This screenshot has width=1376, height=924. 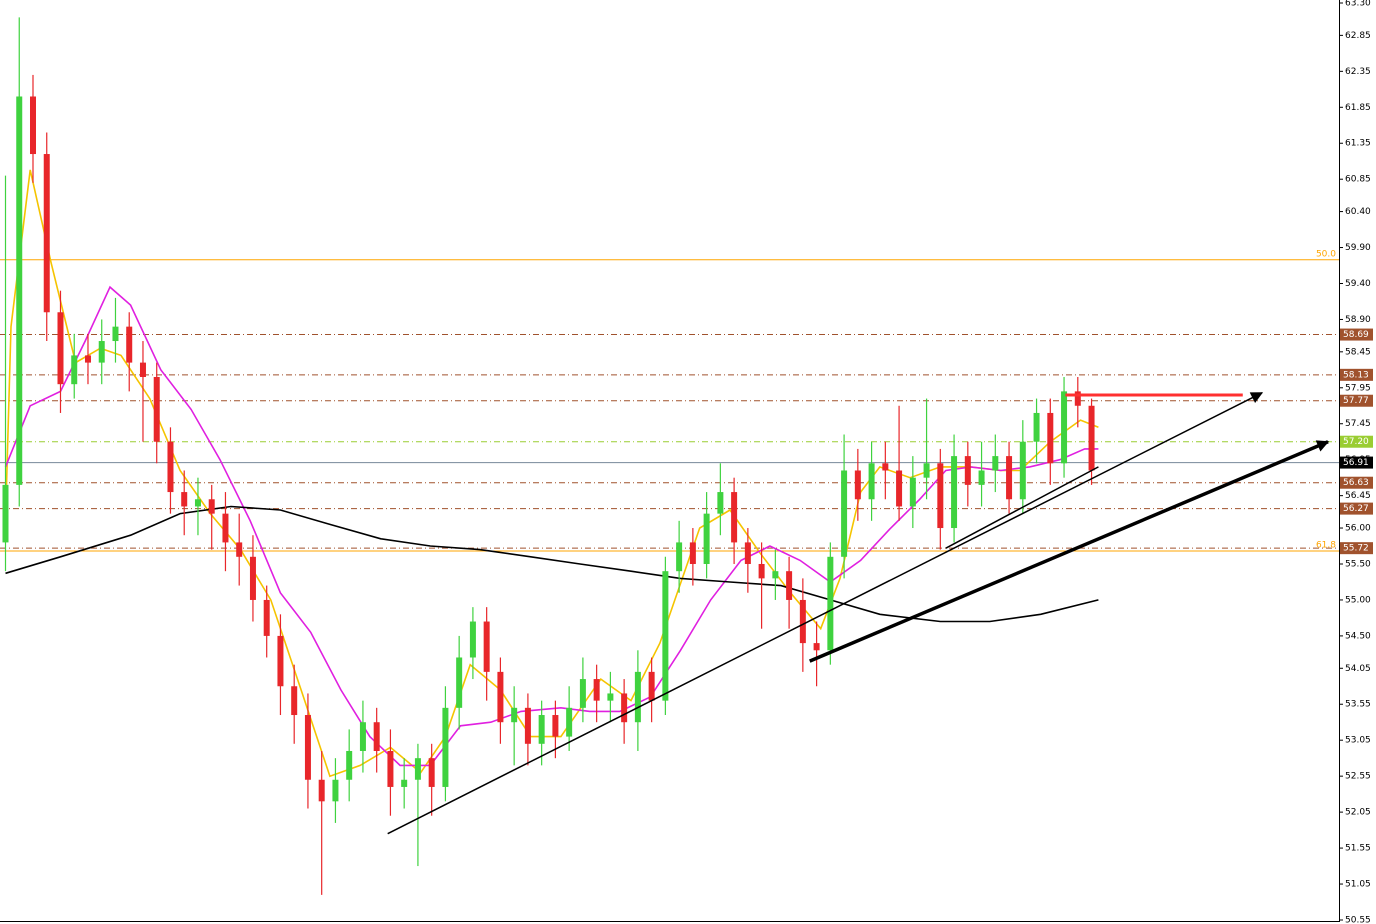 I want to click on y-tick-label: 56.00, so click(x=1358, y=529).